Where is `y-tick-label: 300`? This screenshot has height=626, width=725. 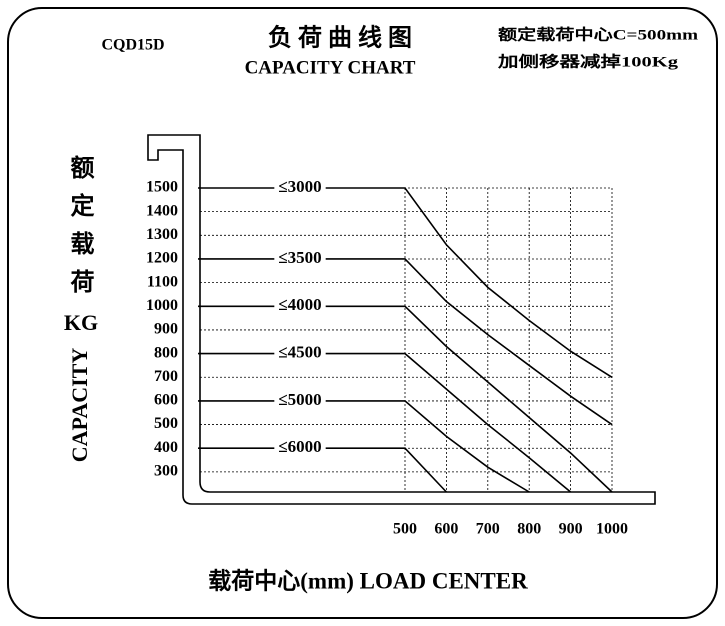 y-tick-label: 300 is located at coordinates (166, 471).